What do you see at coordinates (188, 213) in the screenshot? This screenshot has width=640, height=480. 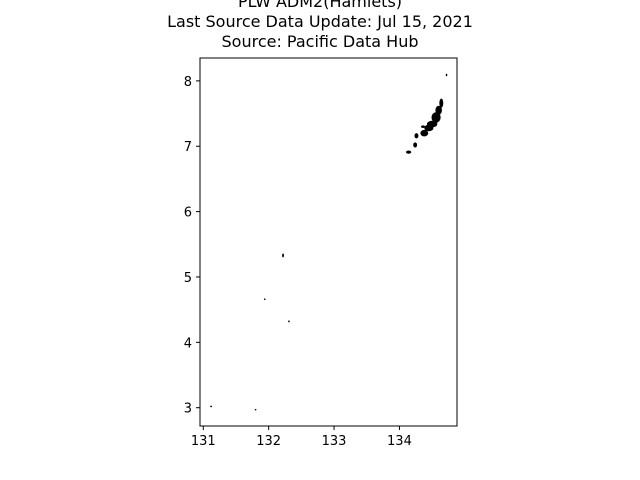 I see `y-tick-label-6: 6` at bounding box center [188, 213].